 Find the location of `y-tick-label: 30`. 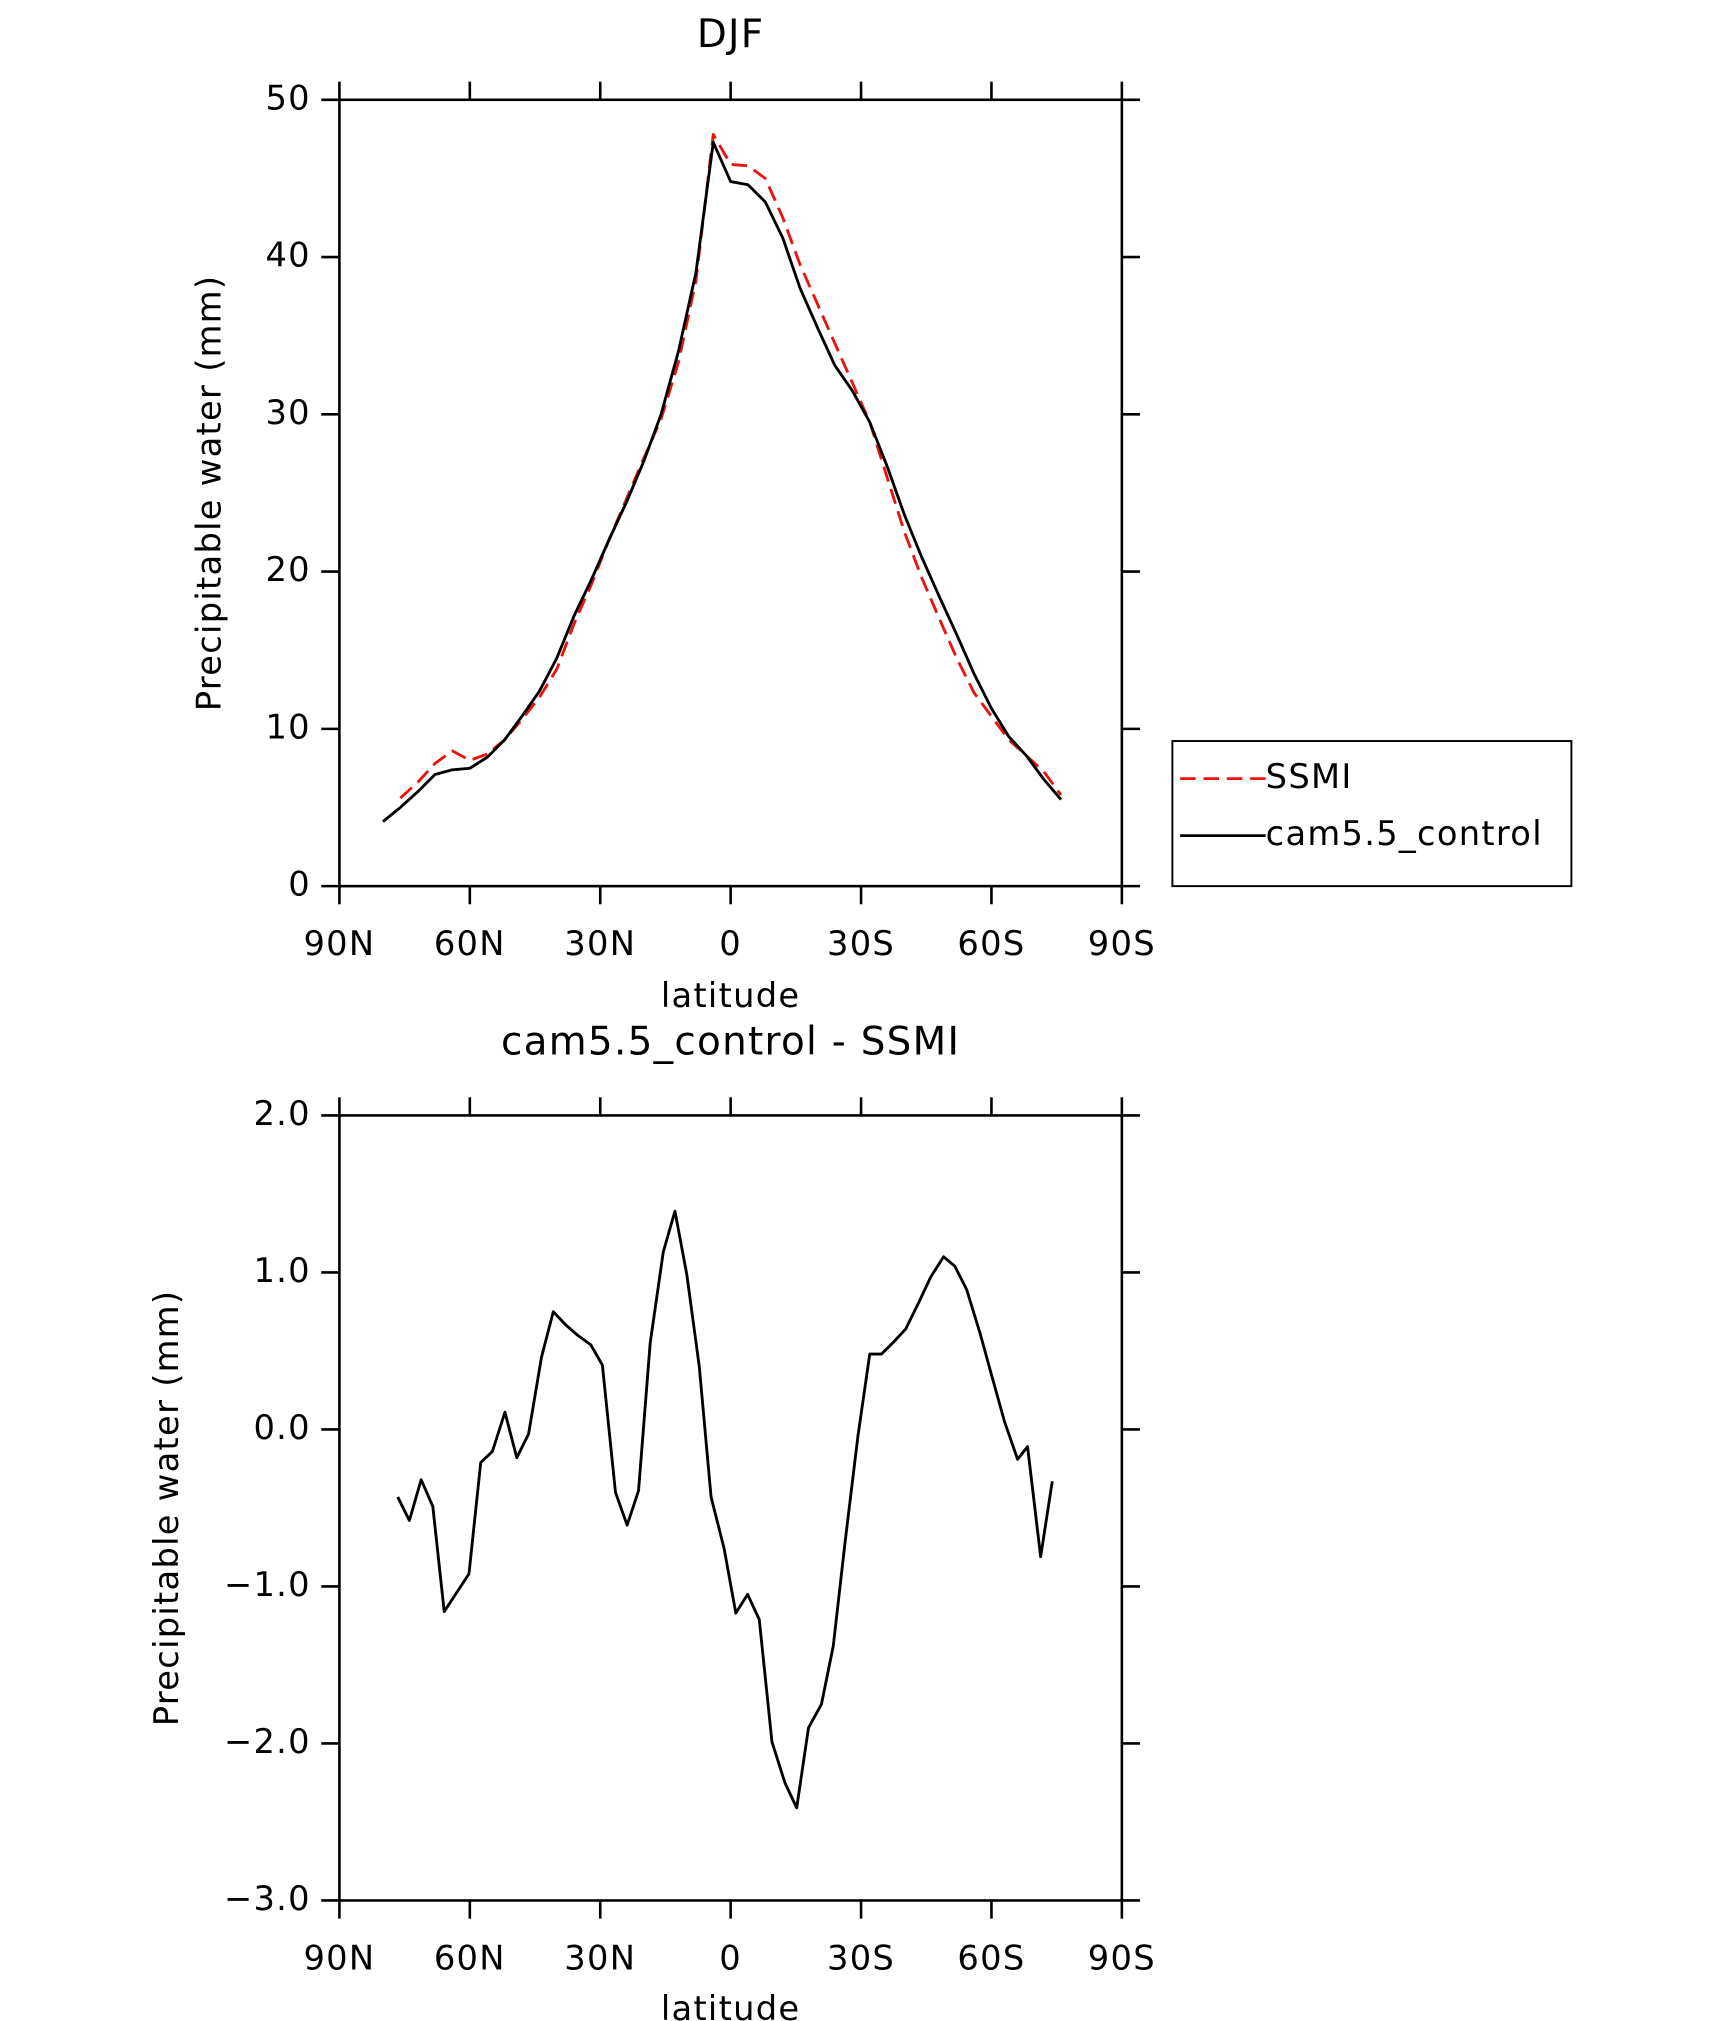

y-tick-label: 30 is located at coordinates (287, 412).